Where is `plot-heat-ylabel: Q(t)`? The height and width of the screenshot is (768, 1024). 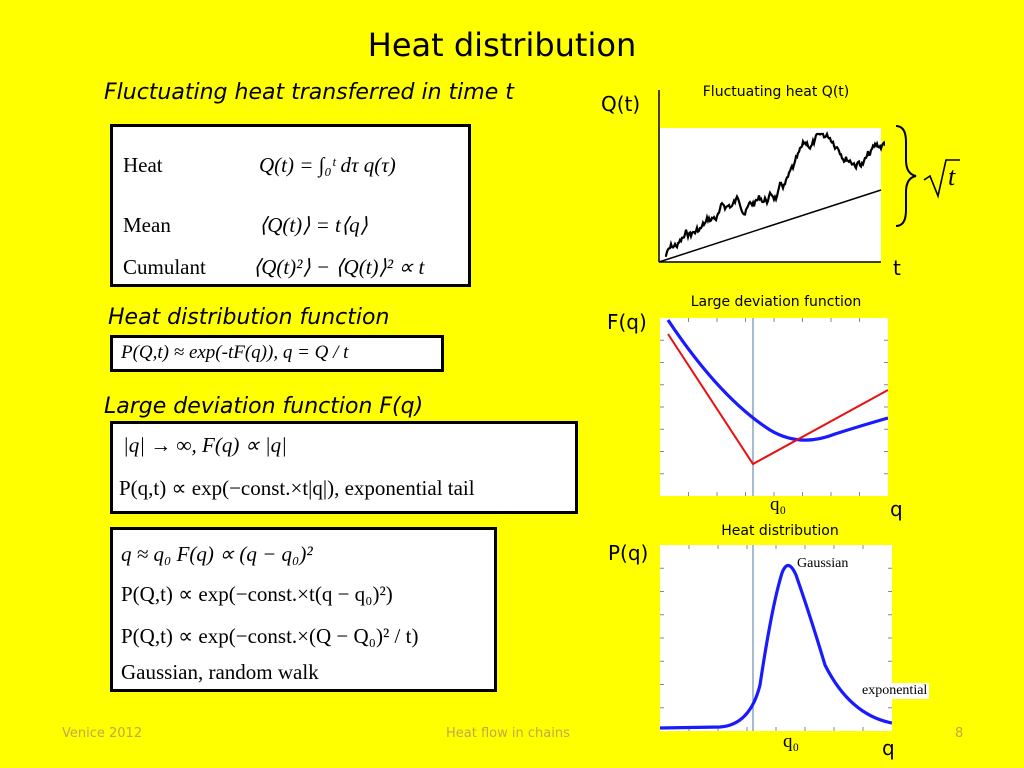
plot-heat-ylabel: Q(t) is located at coordinates (621, 104).